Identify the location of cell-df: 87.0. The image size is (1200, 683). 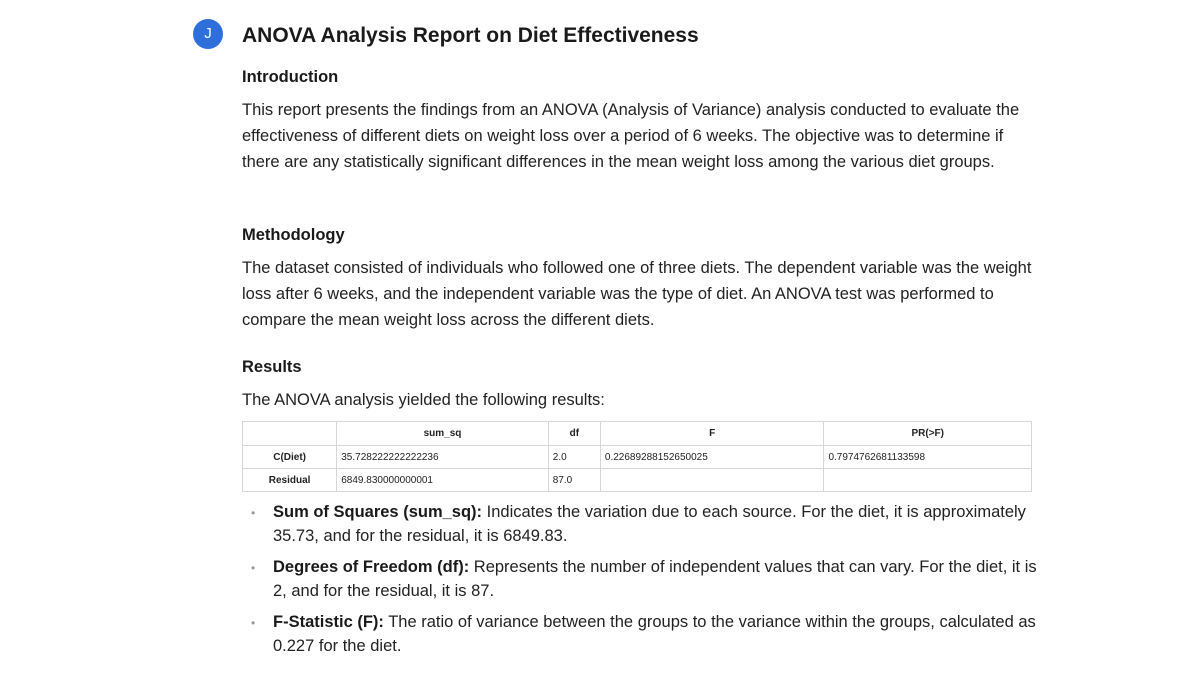
(574, 480).